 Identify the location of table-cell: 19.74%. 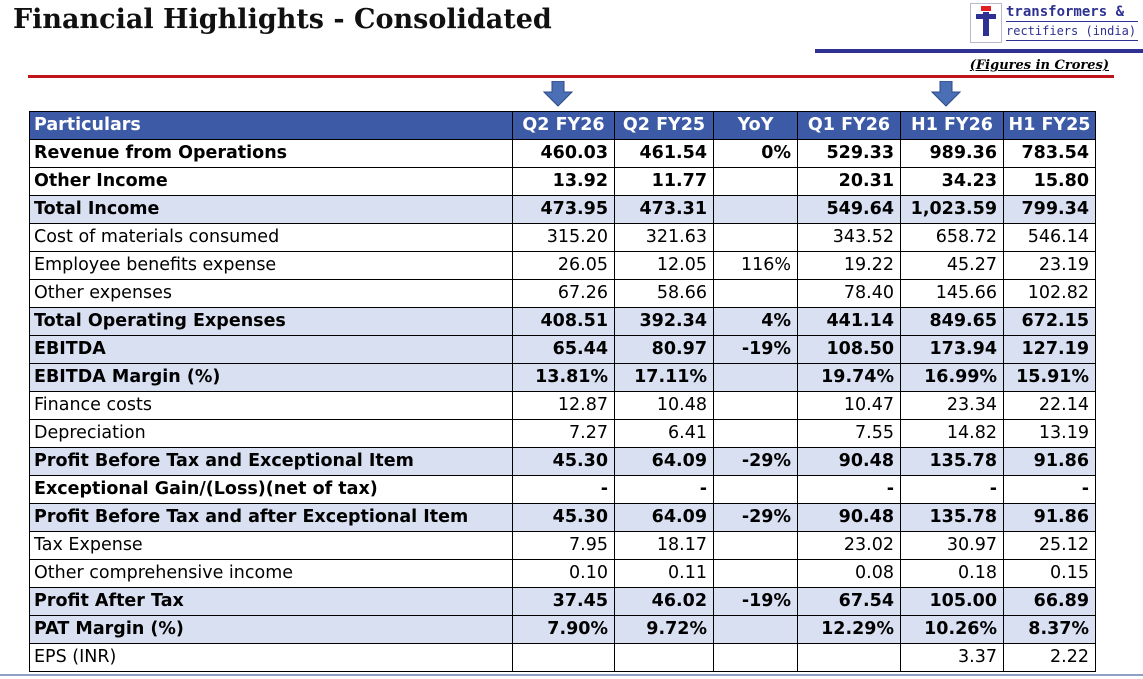
(849, 377).